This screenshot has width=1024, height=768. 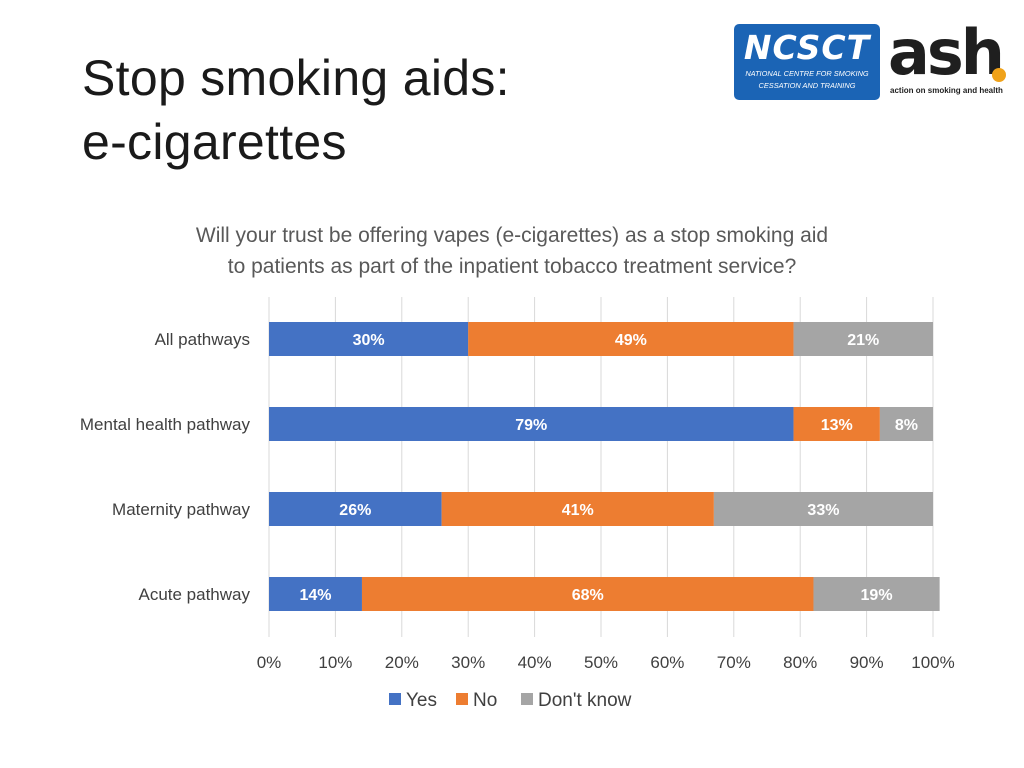 I want to click on data-label: 8%, so click(x=906, y=425).